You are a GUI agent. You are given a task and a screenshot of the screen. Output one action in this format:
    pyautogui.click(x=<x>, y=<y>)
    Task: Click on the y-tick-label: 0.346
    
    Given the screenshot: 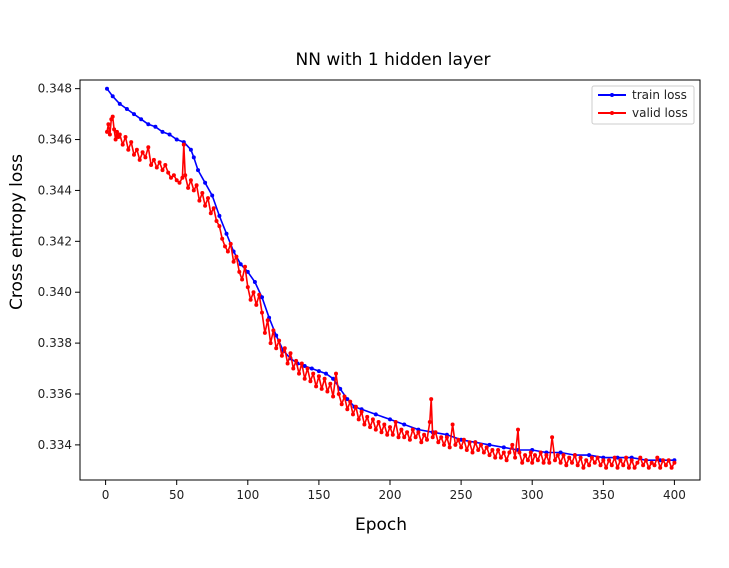 What is the action you would take?
    pyautogui.click(x=55, y=140)
    